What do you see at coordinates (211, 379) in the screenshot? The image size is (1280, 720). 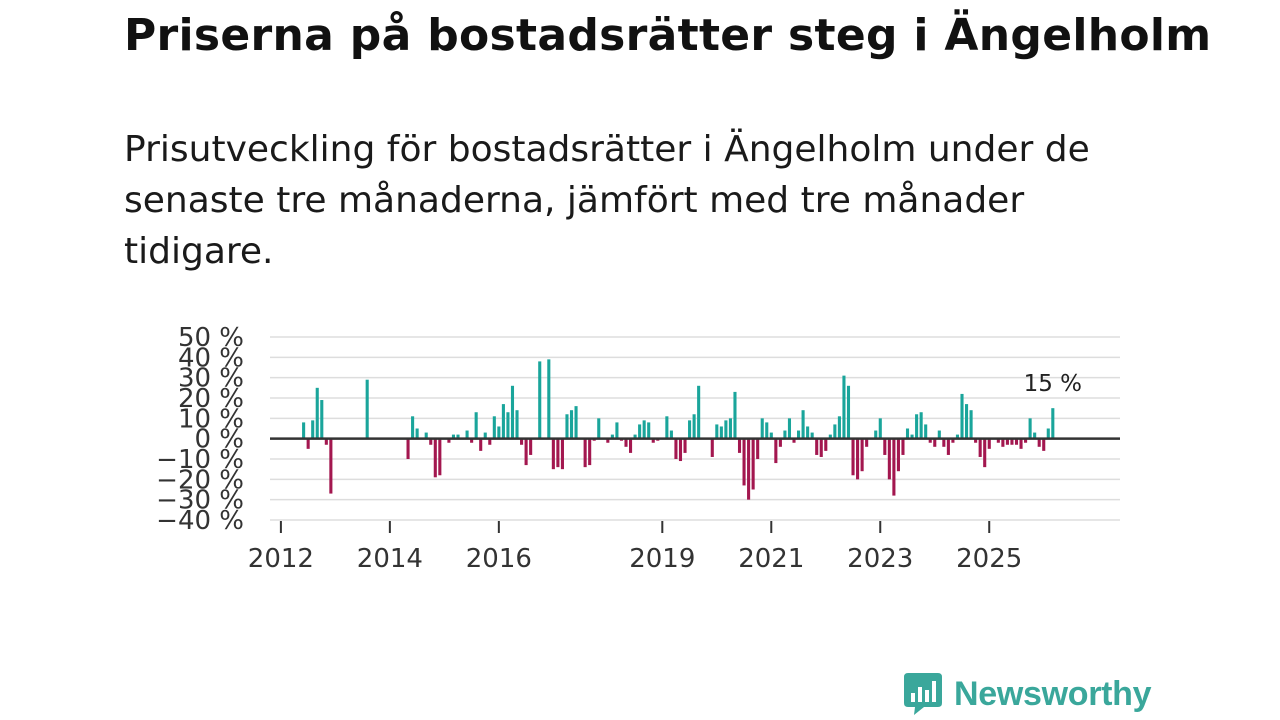 I see `y-tick-label: 30 %` at bounding box center [211, 379].